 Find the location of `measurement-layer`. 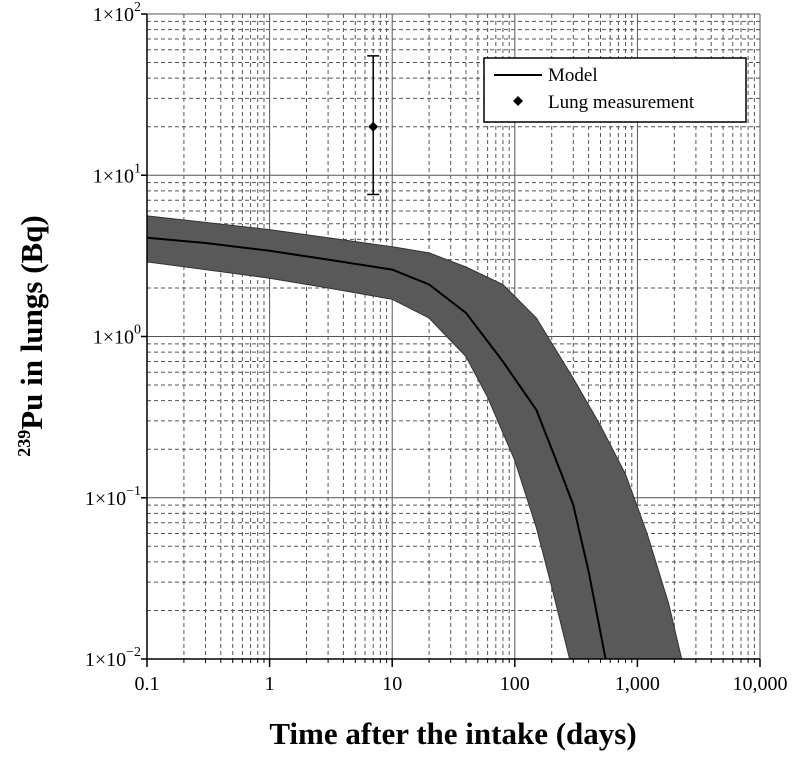

measurement-layer is located at coordinates (373, 125).